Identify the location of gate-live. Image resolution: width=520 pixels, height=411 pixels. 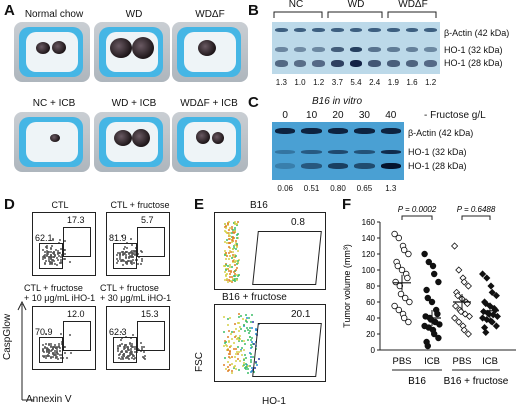
(125, 350).